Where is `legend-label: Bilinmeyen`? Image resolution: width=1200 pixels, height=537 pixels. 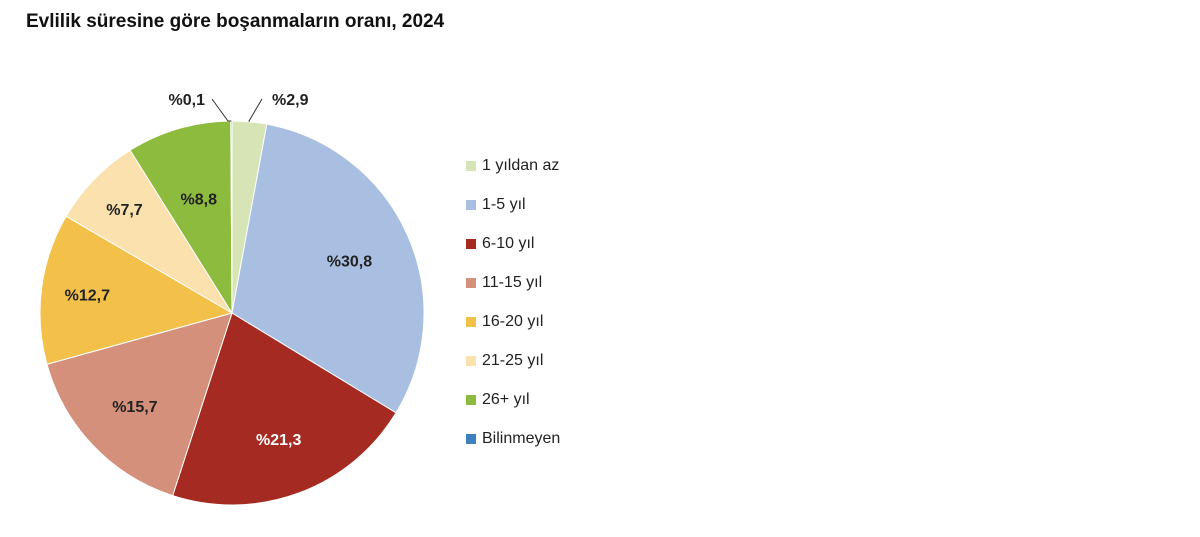
legend-label: Bilinmeyen is located at coordinates (521, 438).